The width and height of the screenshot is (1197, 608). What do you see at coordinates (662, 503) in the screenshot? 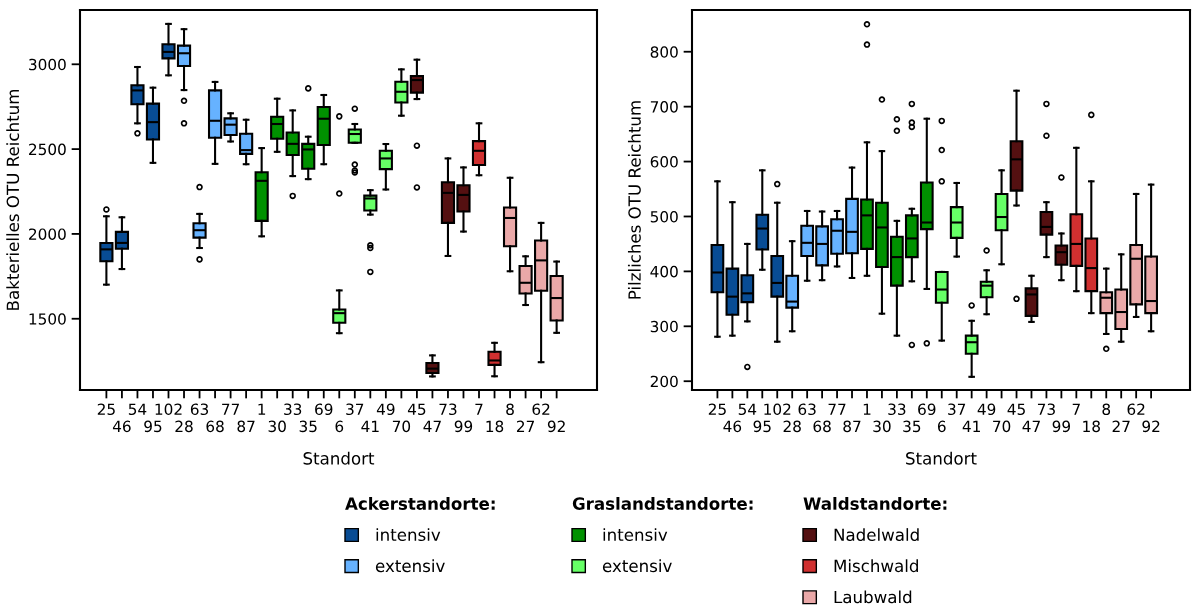
I see `text: Graslandstandorte:` at bounding box center [662, 503].